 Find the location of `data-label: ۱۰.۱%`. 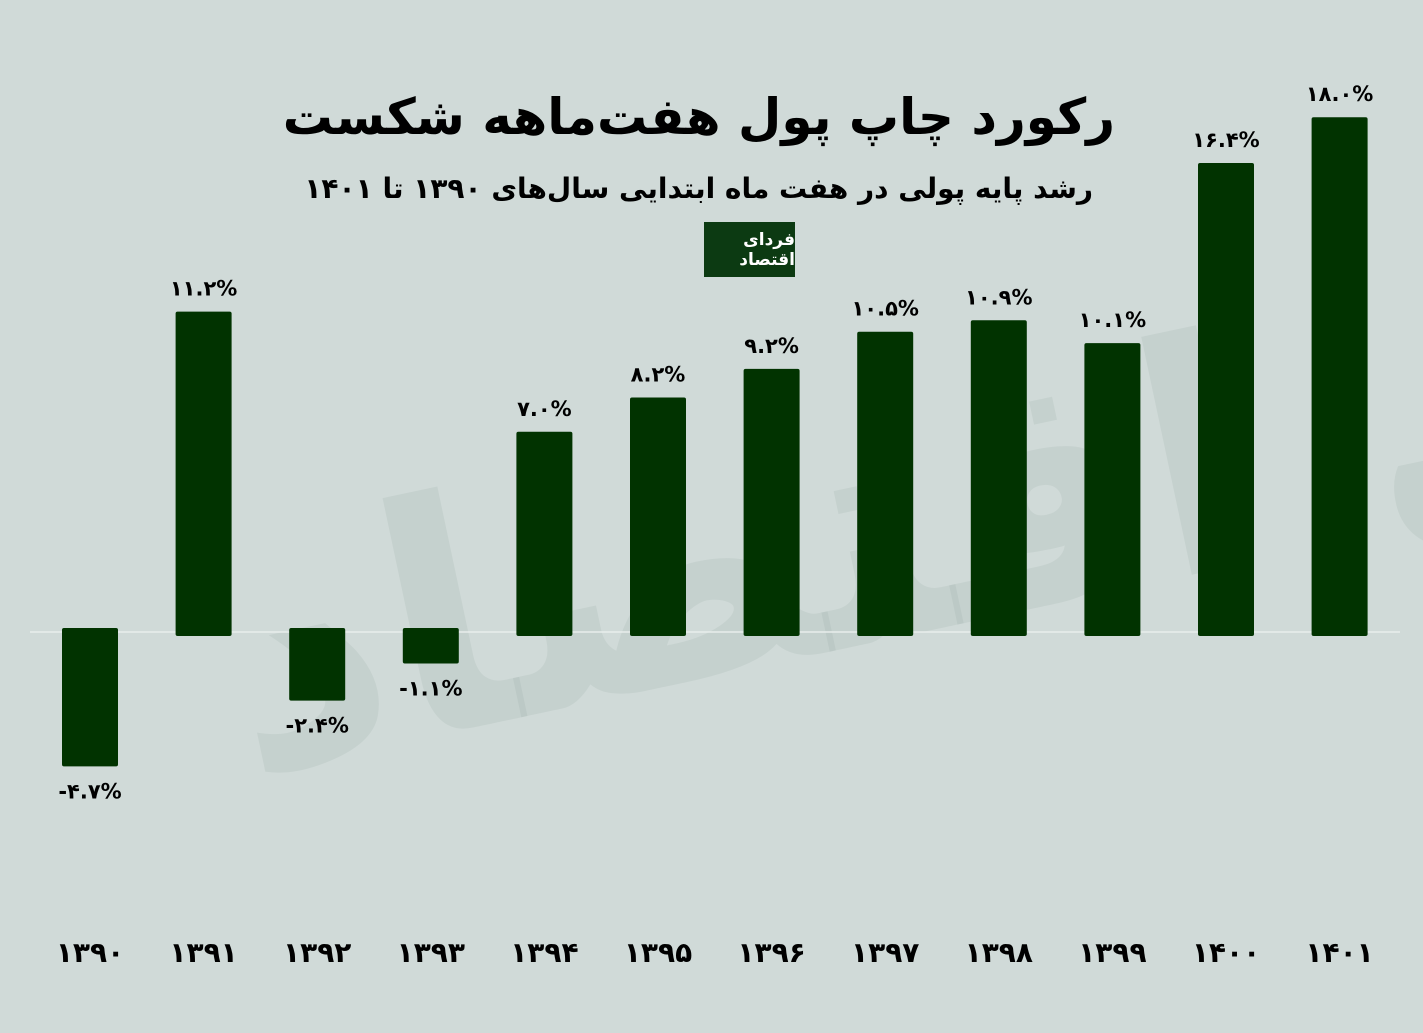

data-label: ۱۰.۱% is located at coordinates (1112, 320).